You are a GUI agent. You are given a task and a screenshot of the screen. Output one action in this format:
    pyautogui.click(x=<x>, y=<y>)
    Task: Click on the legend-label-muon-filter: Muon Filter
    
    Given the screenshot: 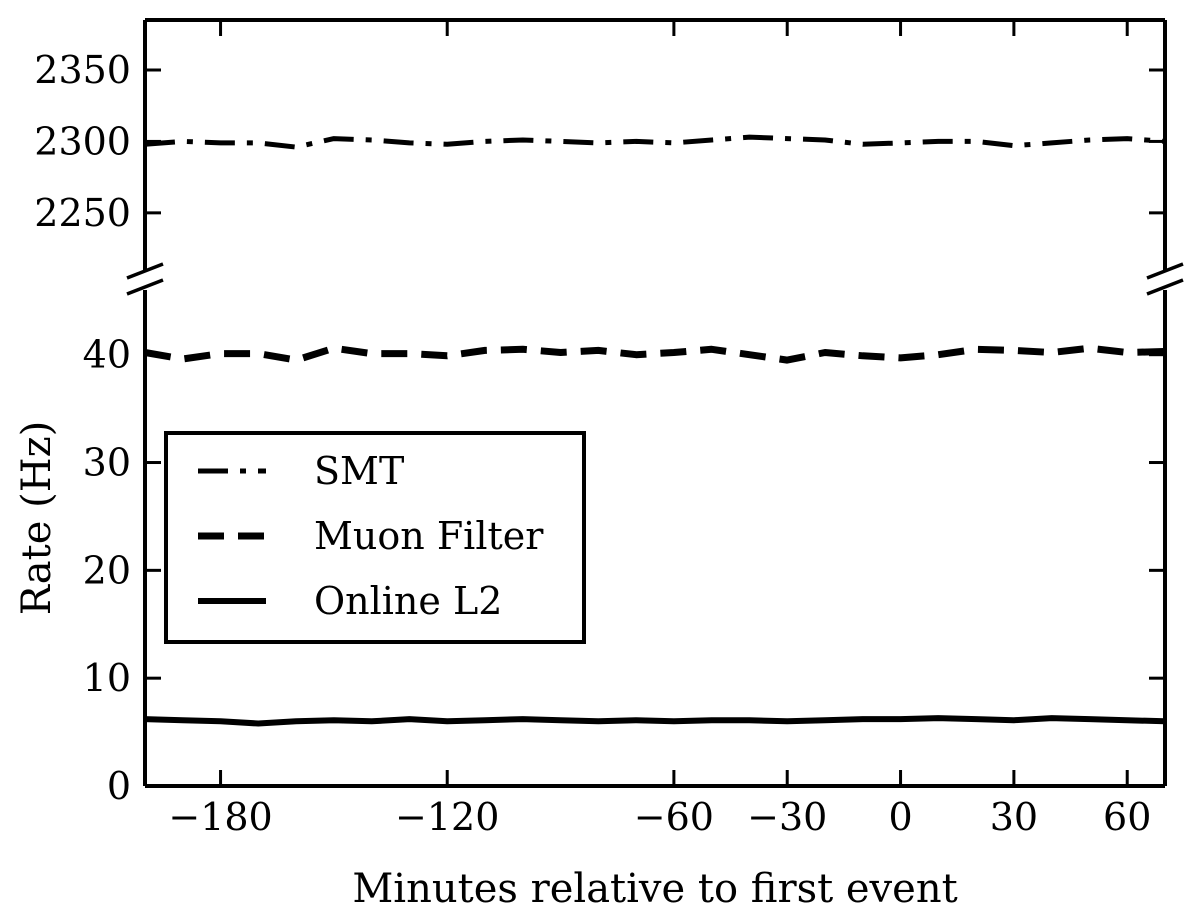 What is the action you would take?
    pyautogui.click(x=429, y=536)
    